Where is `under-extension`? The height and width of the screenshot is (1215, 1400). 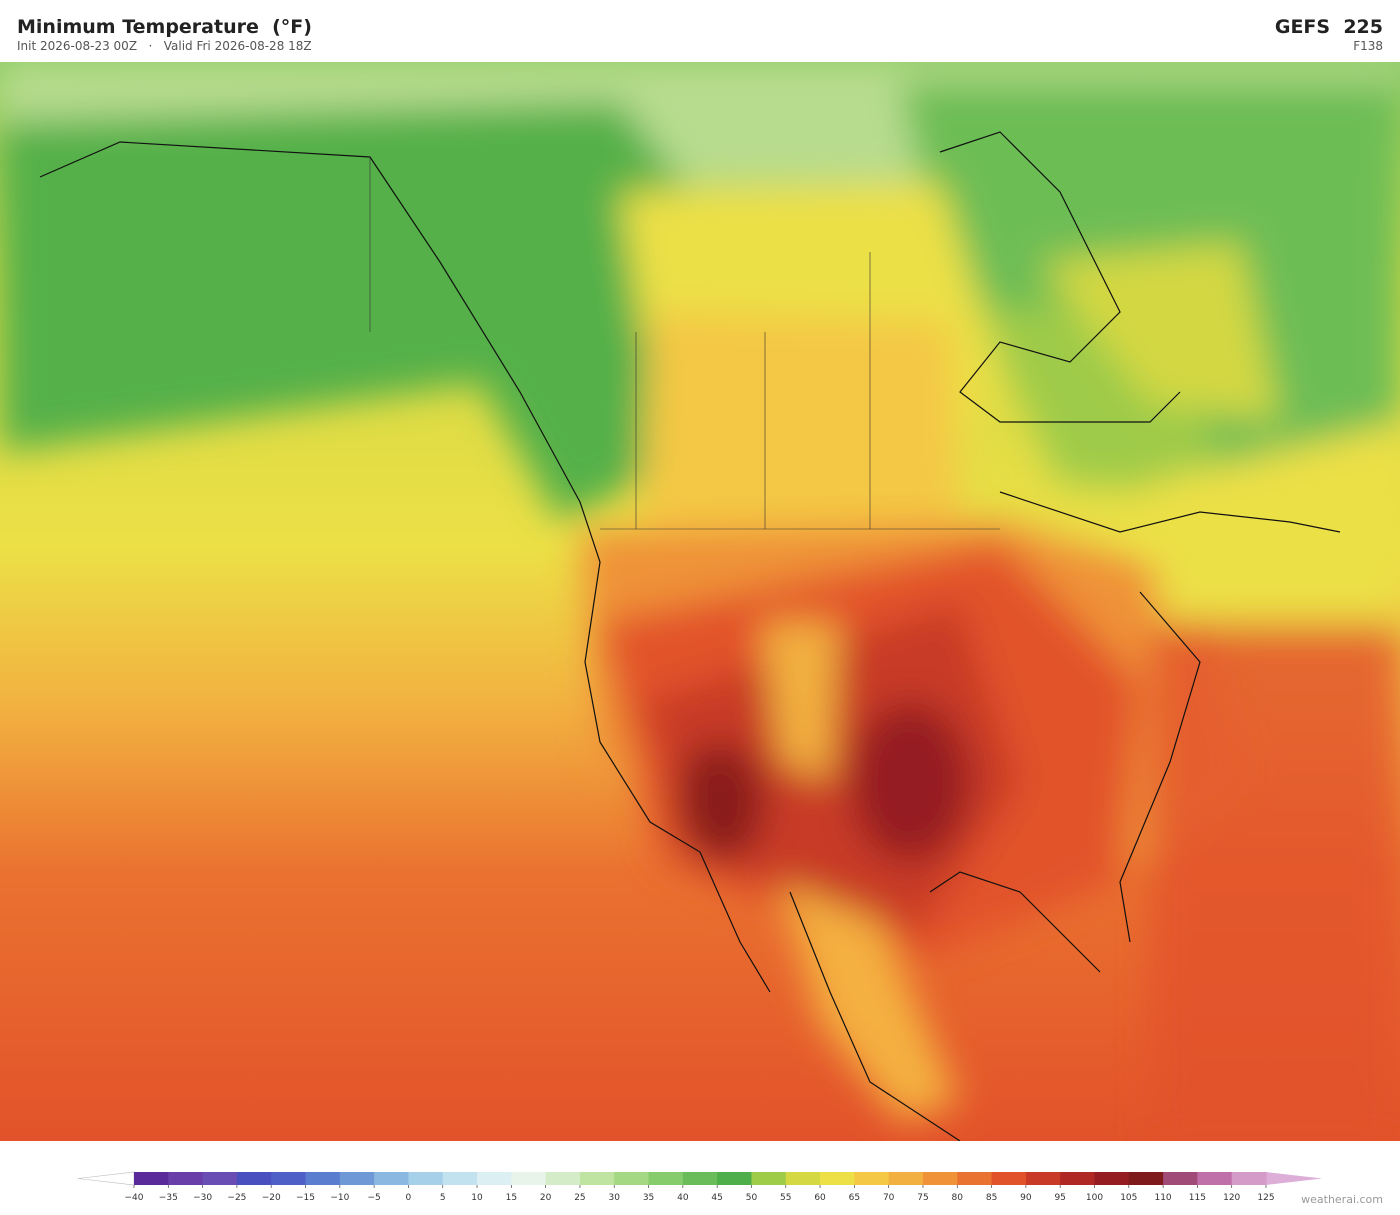
under-extension is located at coordinates (106, 1178).